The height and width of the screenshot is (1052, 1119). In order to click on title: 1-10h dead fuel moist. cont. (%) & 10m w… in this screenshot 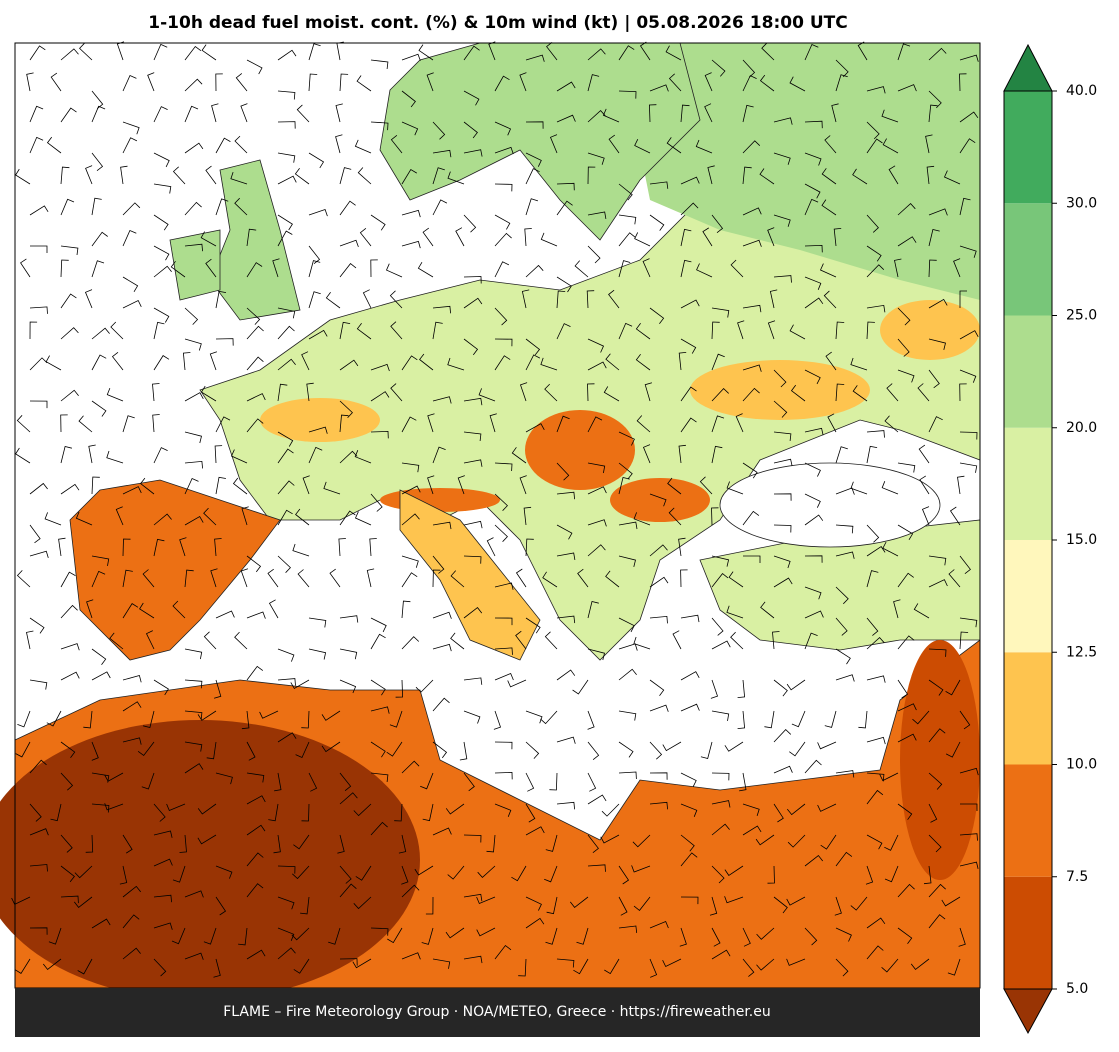, I will do `click(497, 23)`.